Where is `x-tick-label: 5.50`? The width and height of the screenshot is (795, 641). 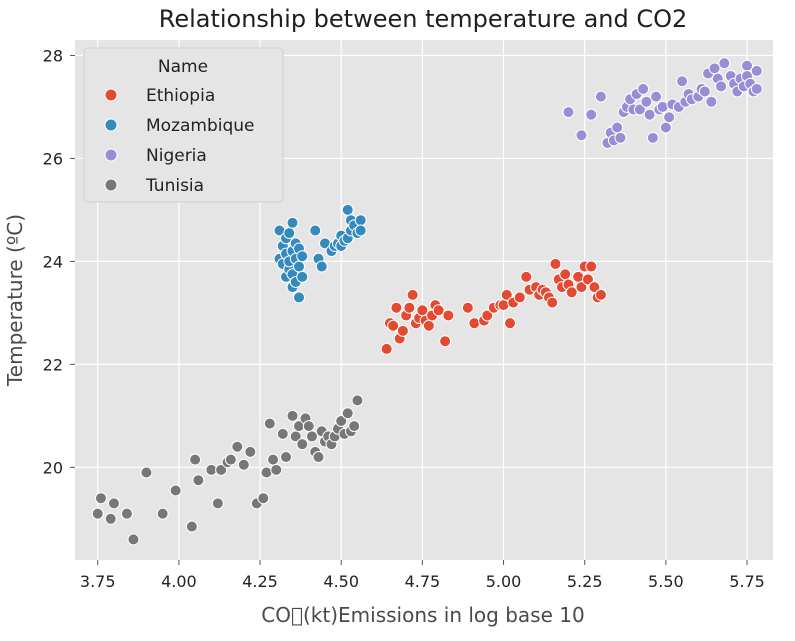
x-tick-label: 5.50 is located at coordinates (666, 581).